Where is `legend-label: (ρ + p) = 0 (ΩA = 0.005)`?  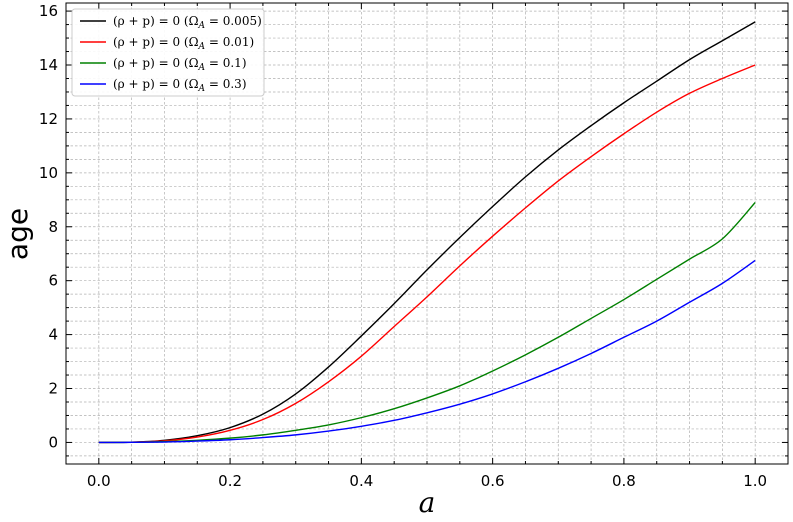
legend-label: (ρ + p) = 0 (ΩA = 0.005) is located at coordinates (187, 22).